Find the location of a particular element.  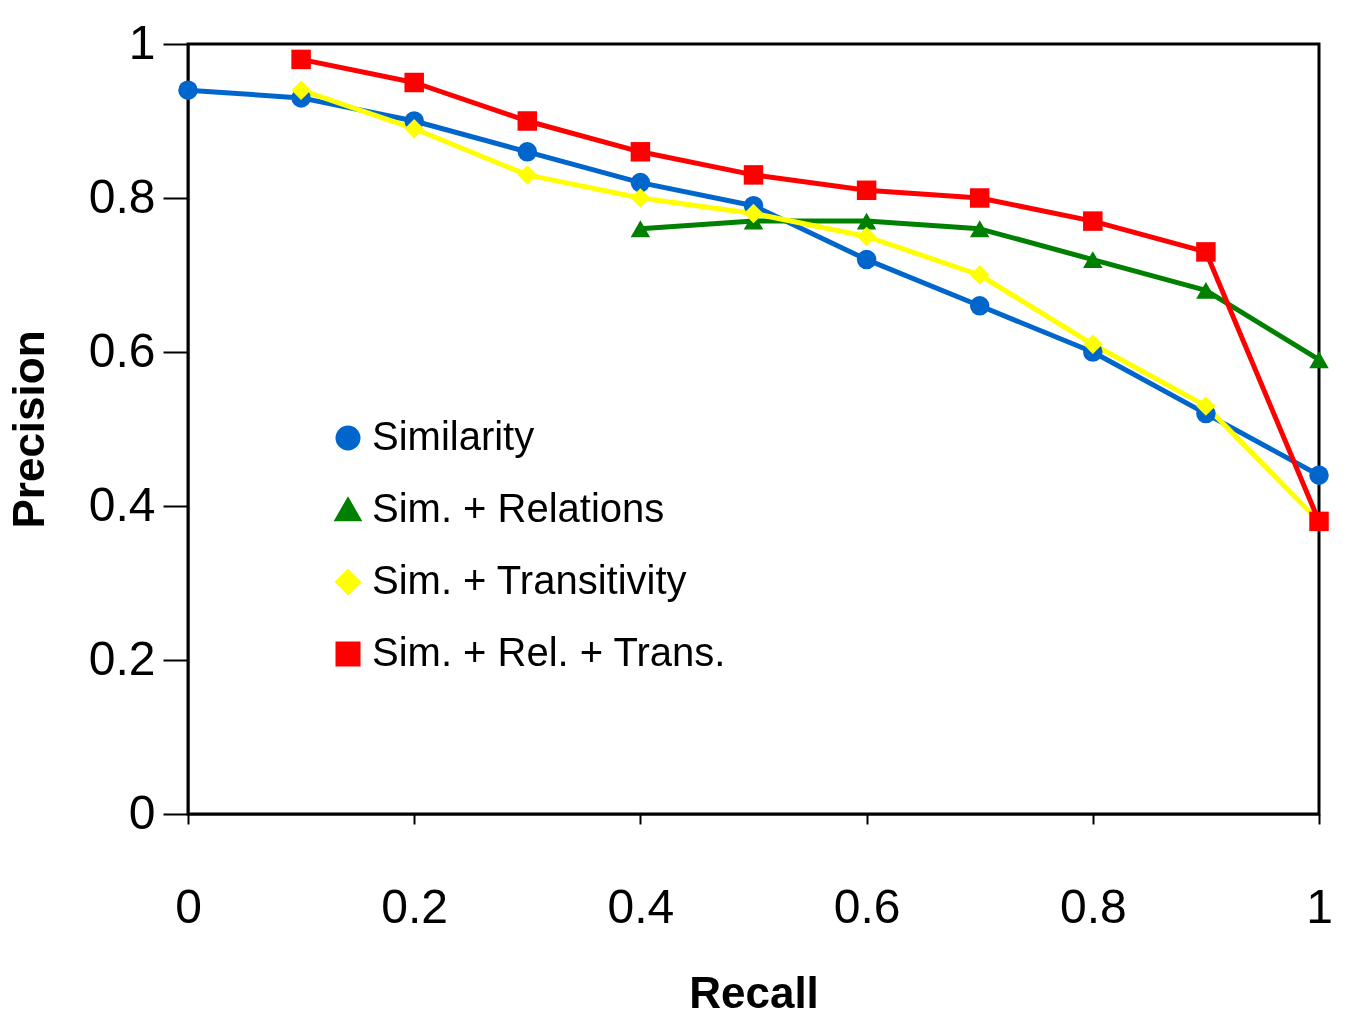

legend-label: Sim. + Transitivity is located at coordinates (529, 580).